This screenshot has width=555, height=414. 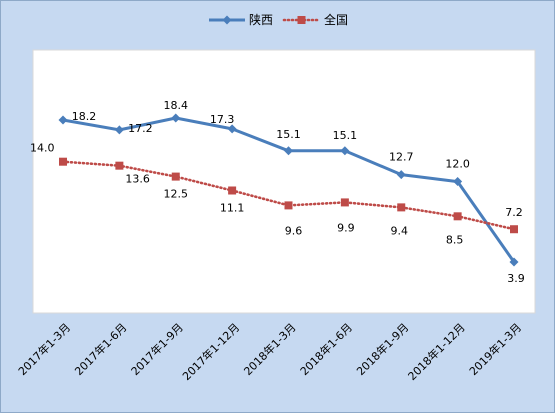 What do you see at coordinates (157, 349) in the screenshot?
I see `x-tick-label: 2017年1-9月` at bounding box center [157, 349].